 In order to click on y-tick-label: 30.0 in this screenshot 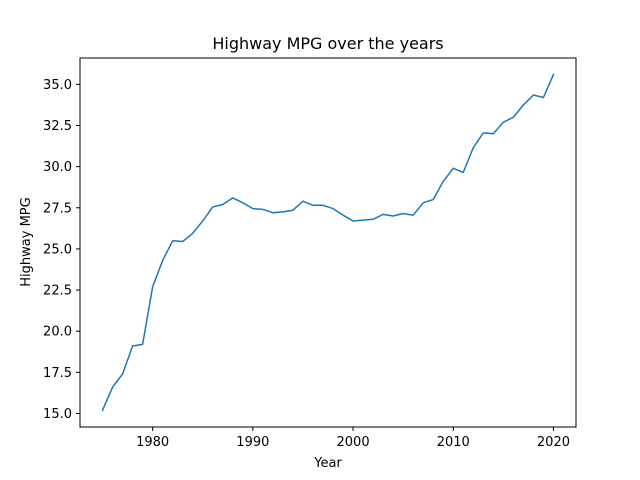, I will do `click(57, 167)`.